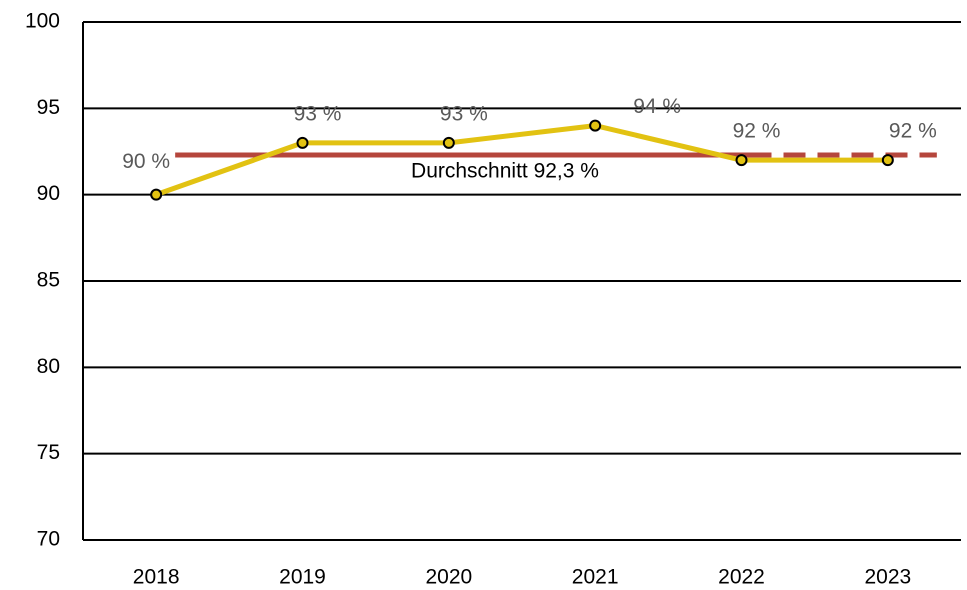  I want to click on x-tick-label: 2022, so click(741, 577).